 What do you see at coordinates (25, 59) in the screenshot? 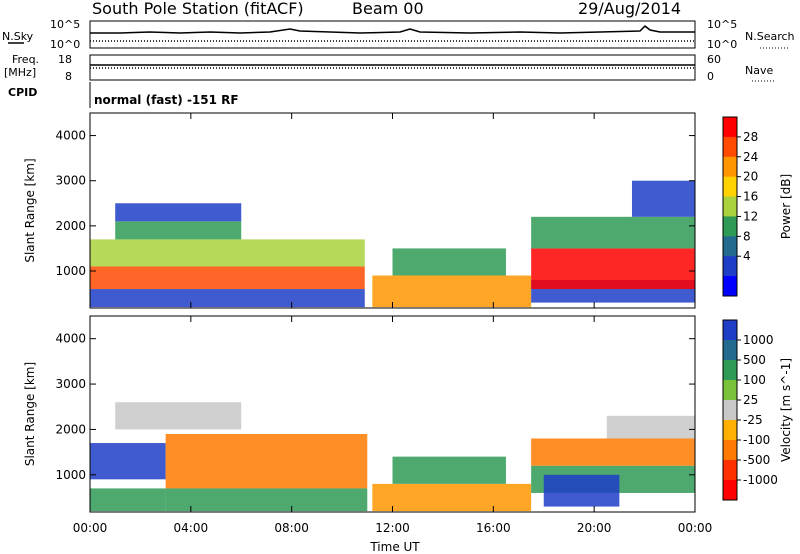
I see `freq-label: Freq.` at bounding box center [25, 59].